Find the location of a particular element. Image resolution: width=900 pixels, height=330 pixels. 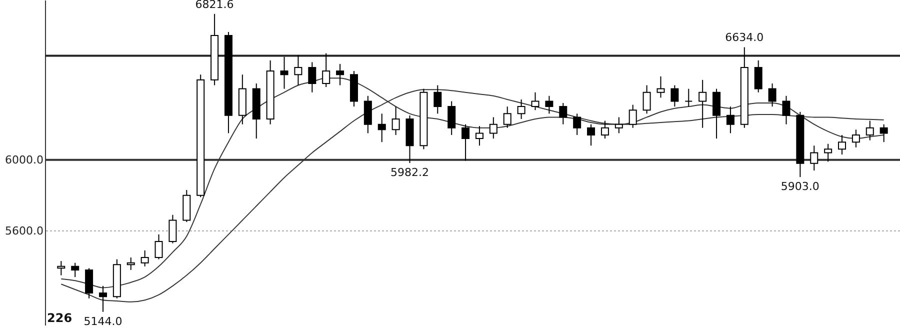

annotation: 6821.6 is located at coordinates (214, 5).